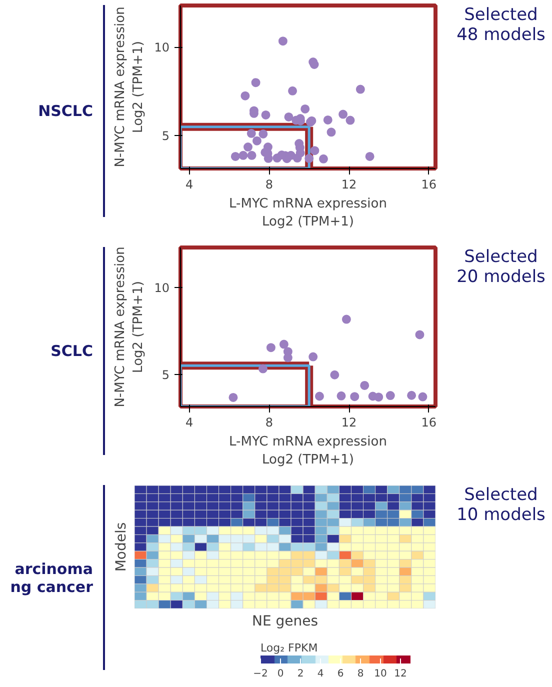 The image size is (552, 687). What do you see at coordinates (340, 674) in the screenshot?
I see `color-bar-label: 6` at bounding box center [340, 674].